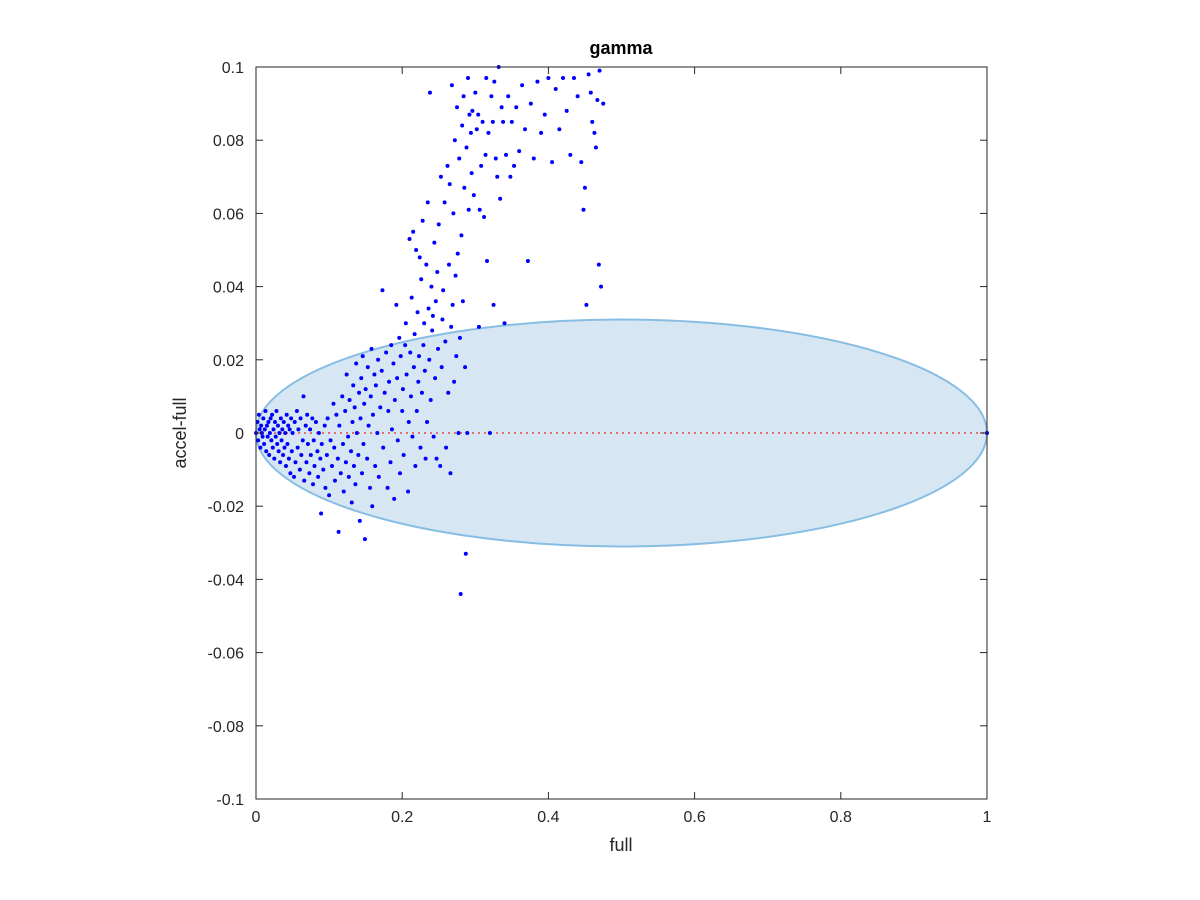 This screenshot has height=900, width=1200. What do you see at coordinates (226, 507) in the screenshot?
I see `y-tick-label: -0.02` at bounding box center [226, 507].